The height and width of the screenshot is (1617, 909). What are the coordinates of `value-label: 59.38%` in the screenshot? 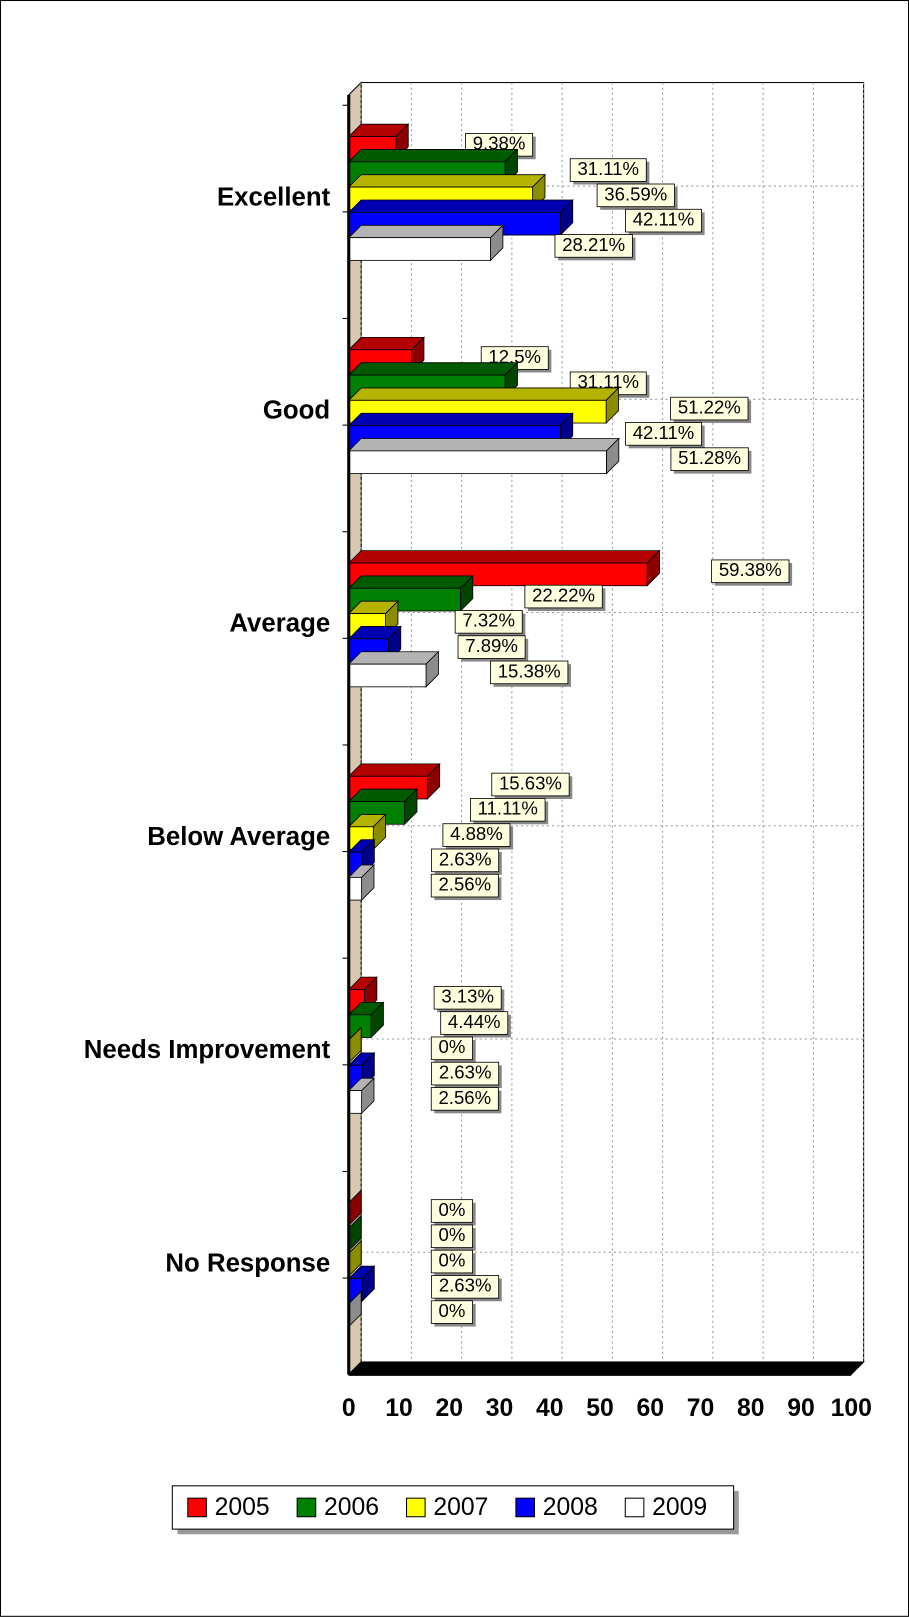 It's located at (750, 569).